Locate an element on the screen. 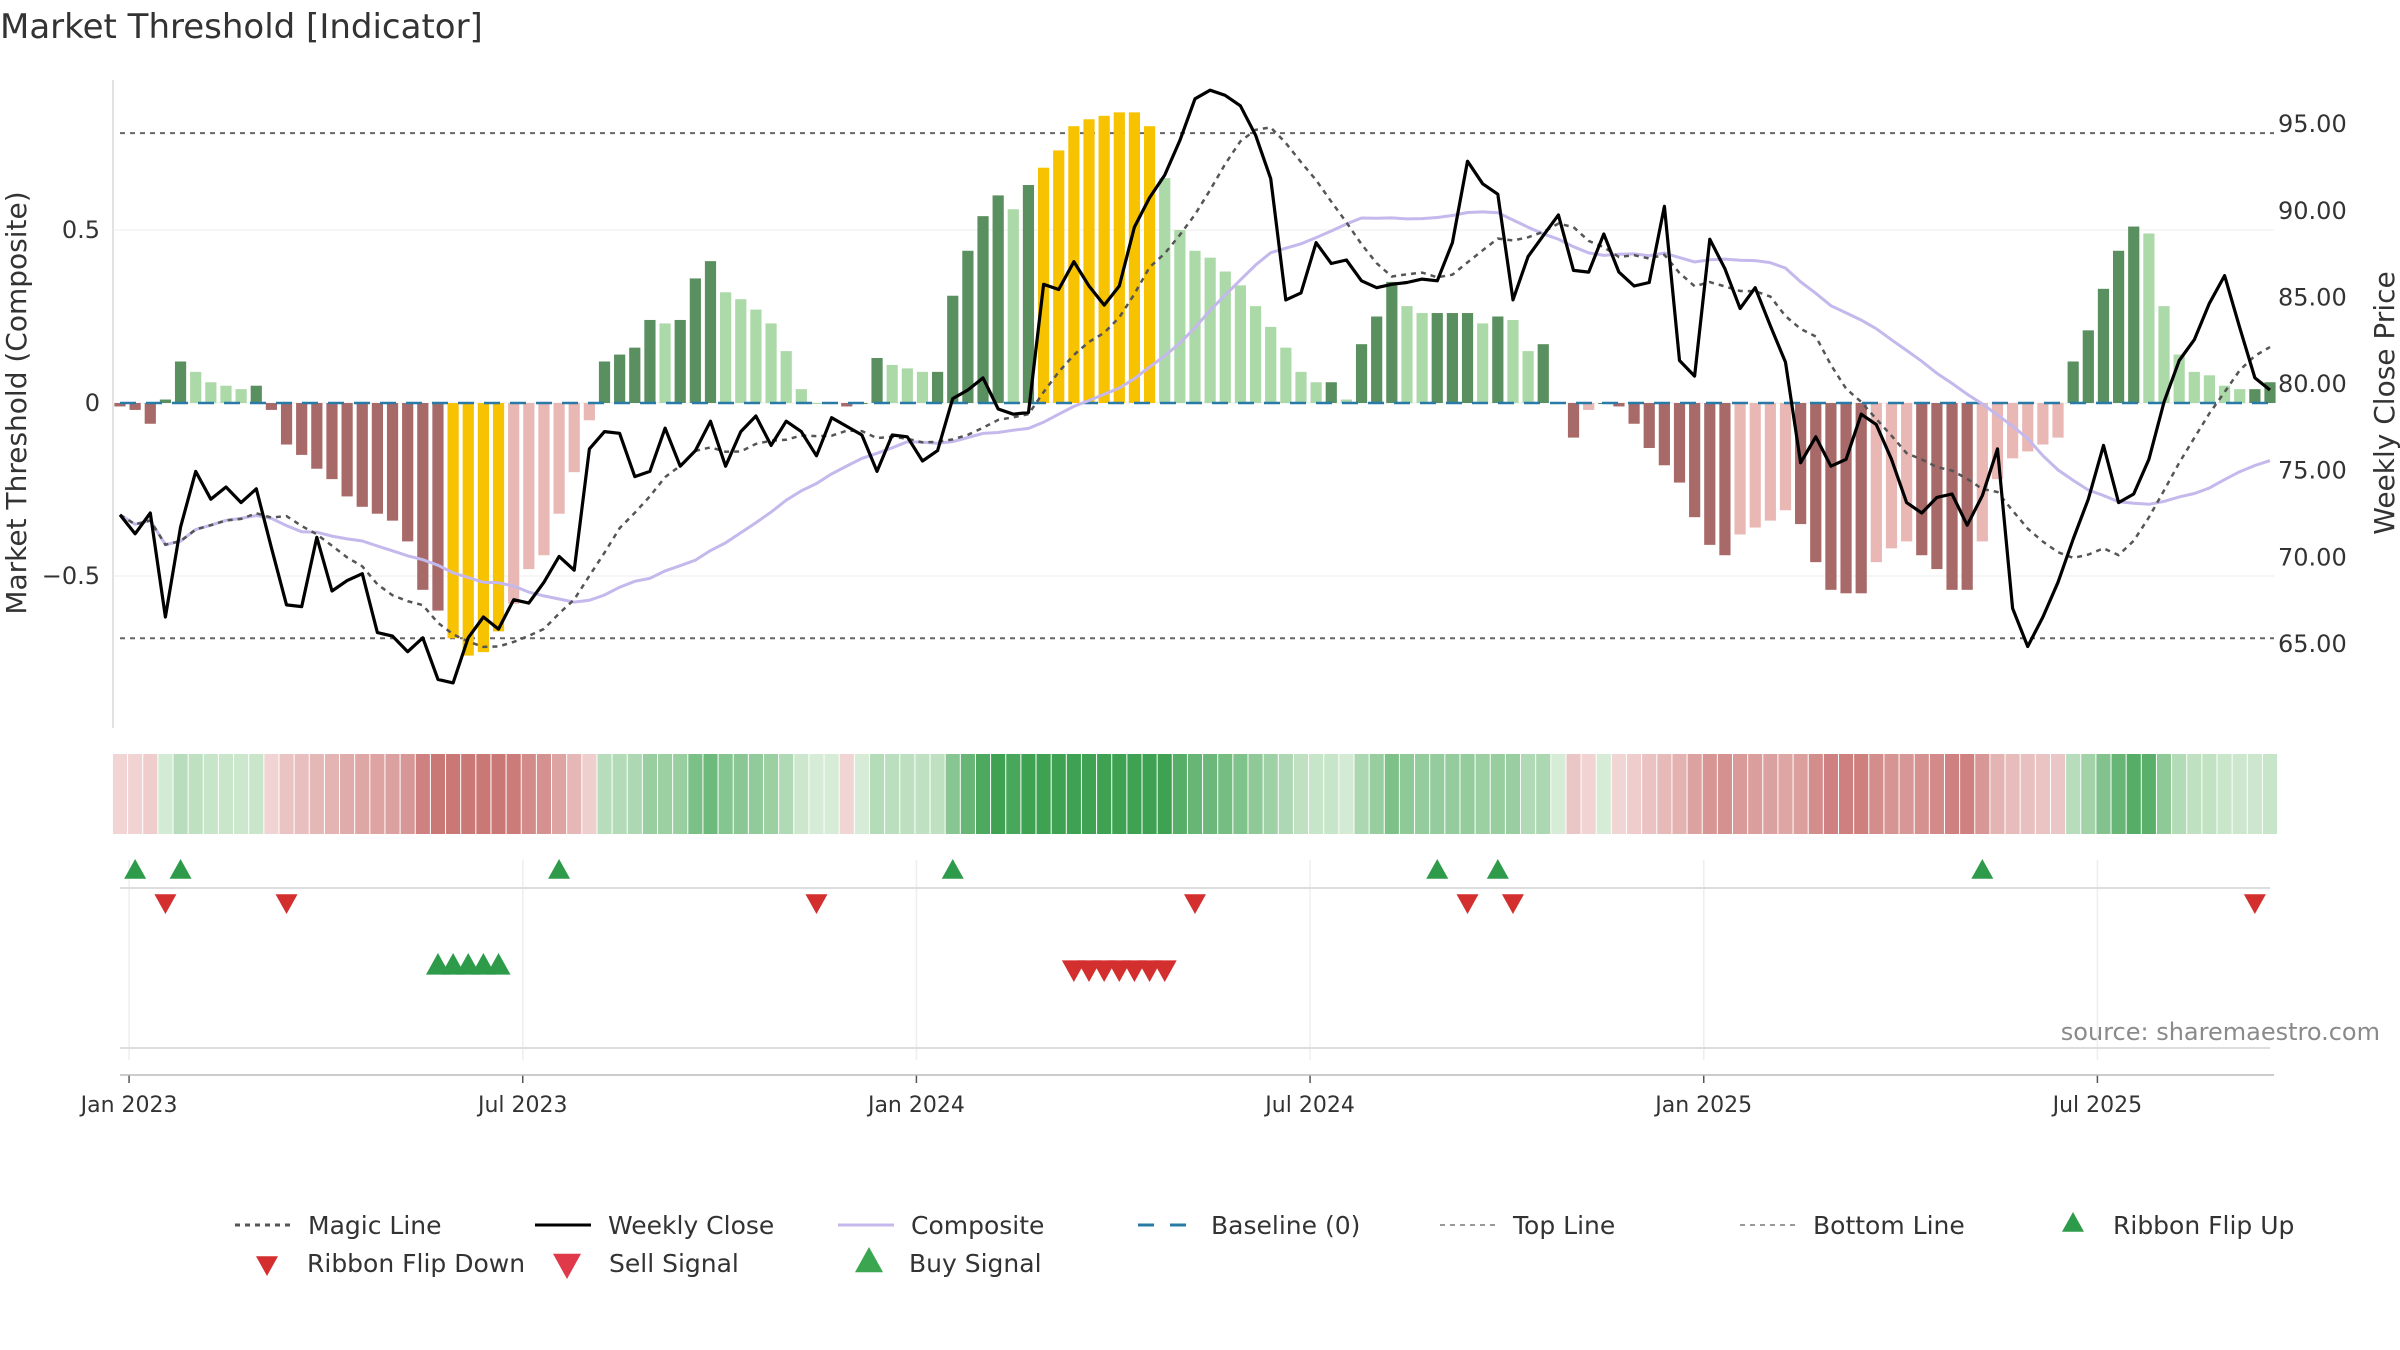 This screenshot has height=1350, width=2400. x-tick-label: Jan 2025 is located at coordinates (1702, 1105).